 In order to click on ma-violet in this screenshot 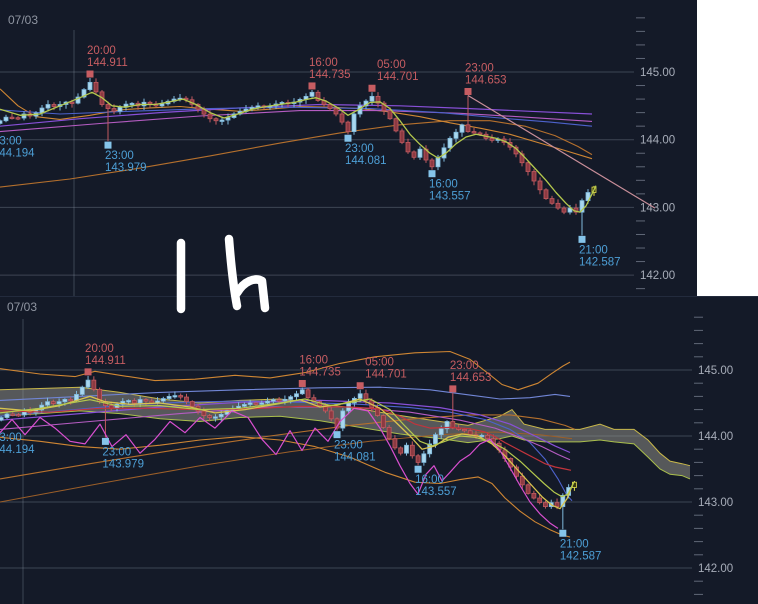, I will do `click(296, 115)`.